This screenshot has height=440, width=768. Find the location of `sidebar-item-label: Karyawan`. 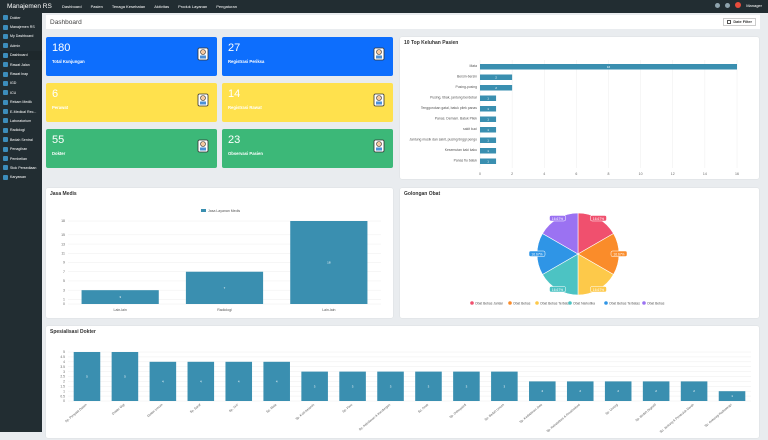

sidebar-item-label: Karyawan is located at coordinates (18, 177).